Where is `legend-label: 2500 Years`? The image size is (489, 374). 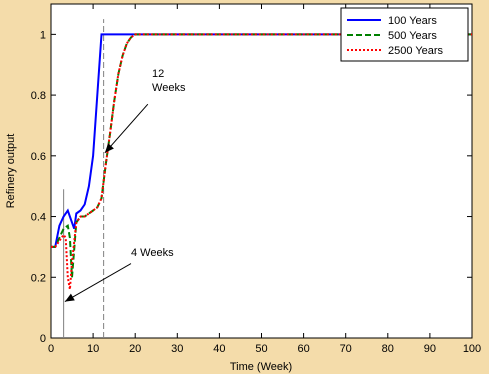 legend-label: 2500 Years is located at coordinates (416, 51).